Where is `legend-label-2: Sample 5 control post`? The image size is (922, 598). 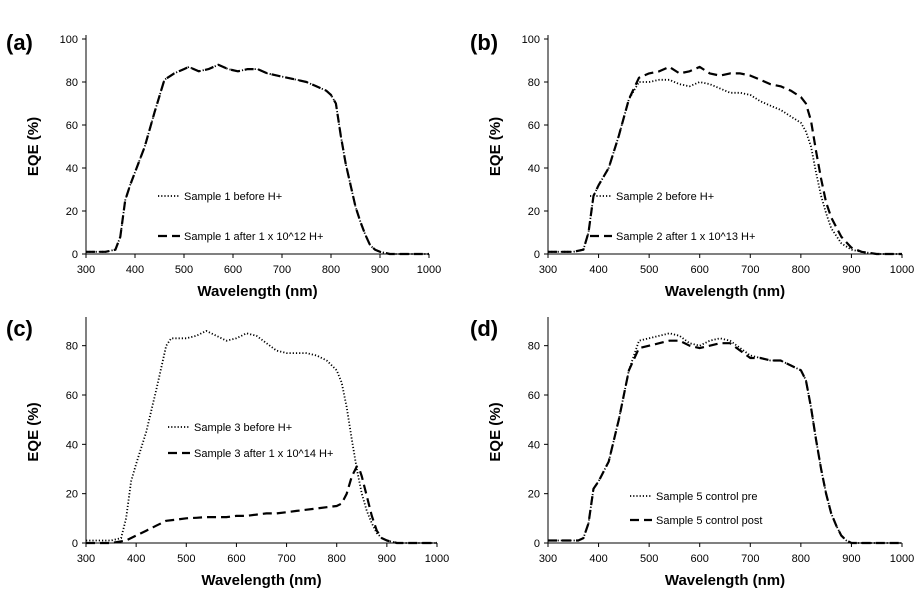 legend-label-2: Sample 5 control post is located at coordinates (709, 521).